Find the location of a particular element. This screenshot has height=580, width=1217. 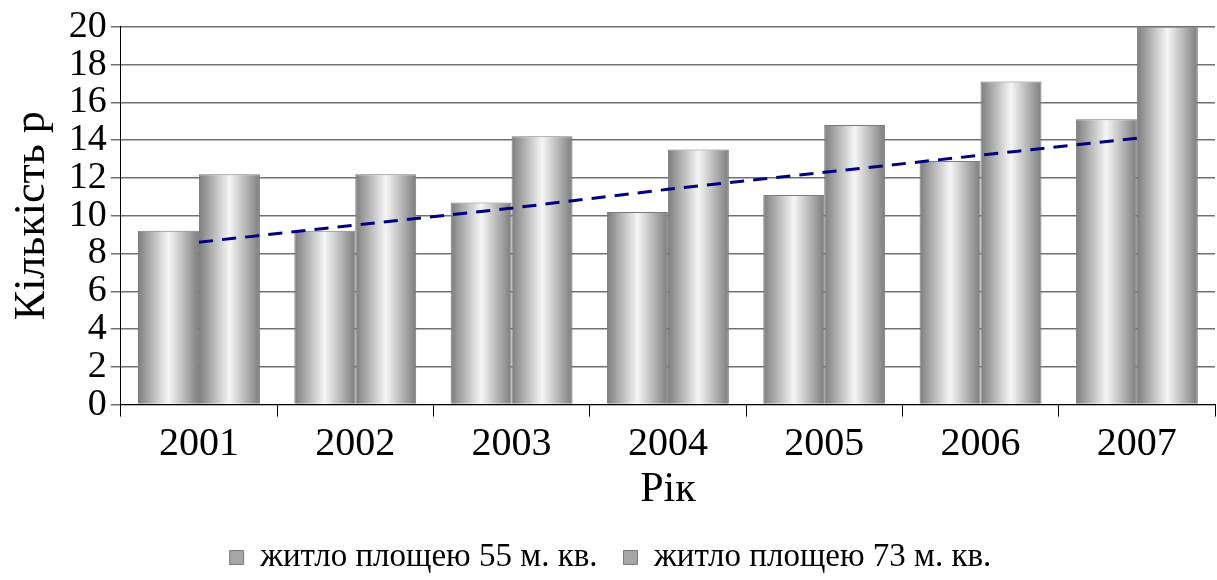

y-axis-title: Кількість р is located at coordinates (29, 216).